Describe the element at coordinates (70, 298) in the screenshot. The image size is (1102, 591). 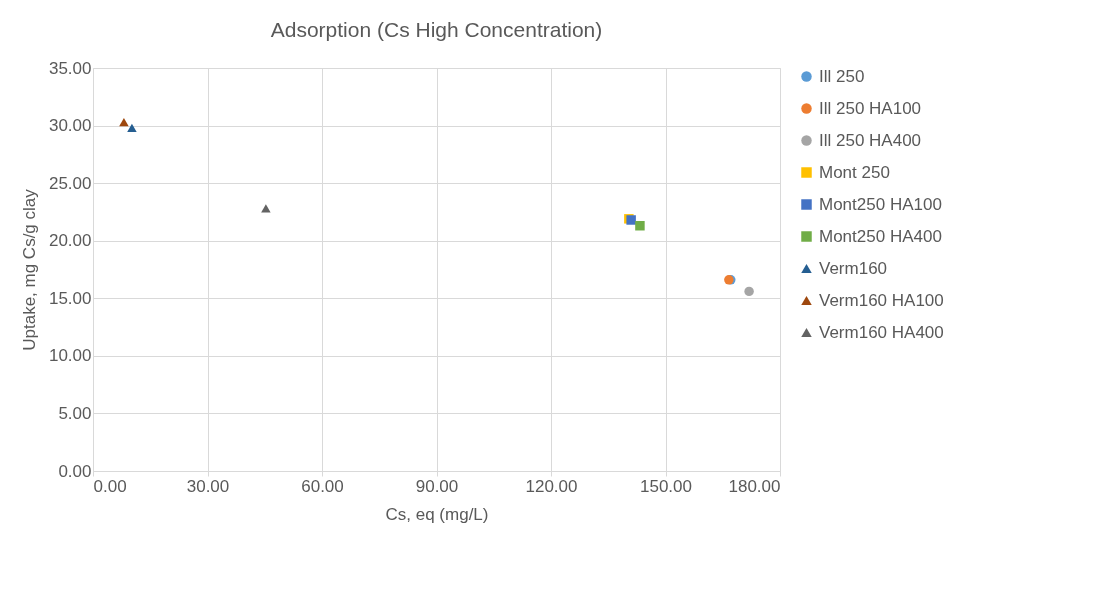
I see `y-tick-label: 15.00` at that location.